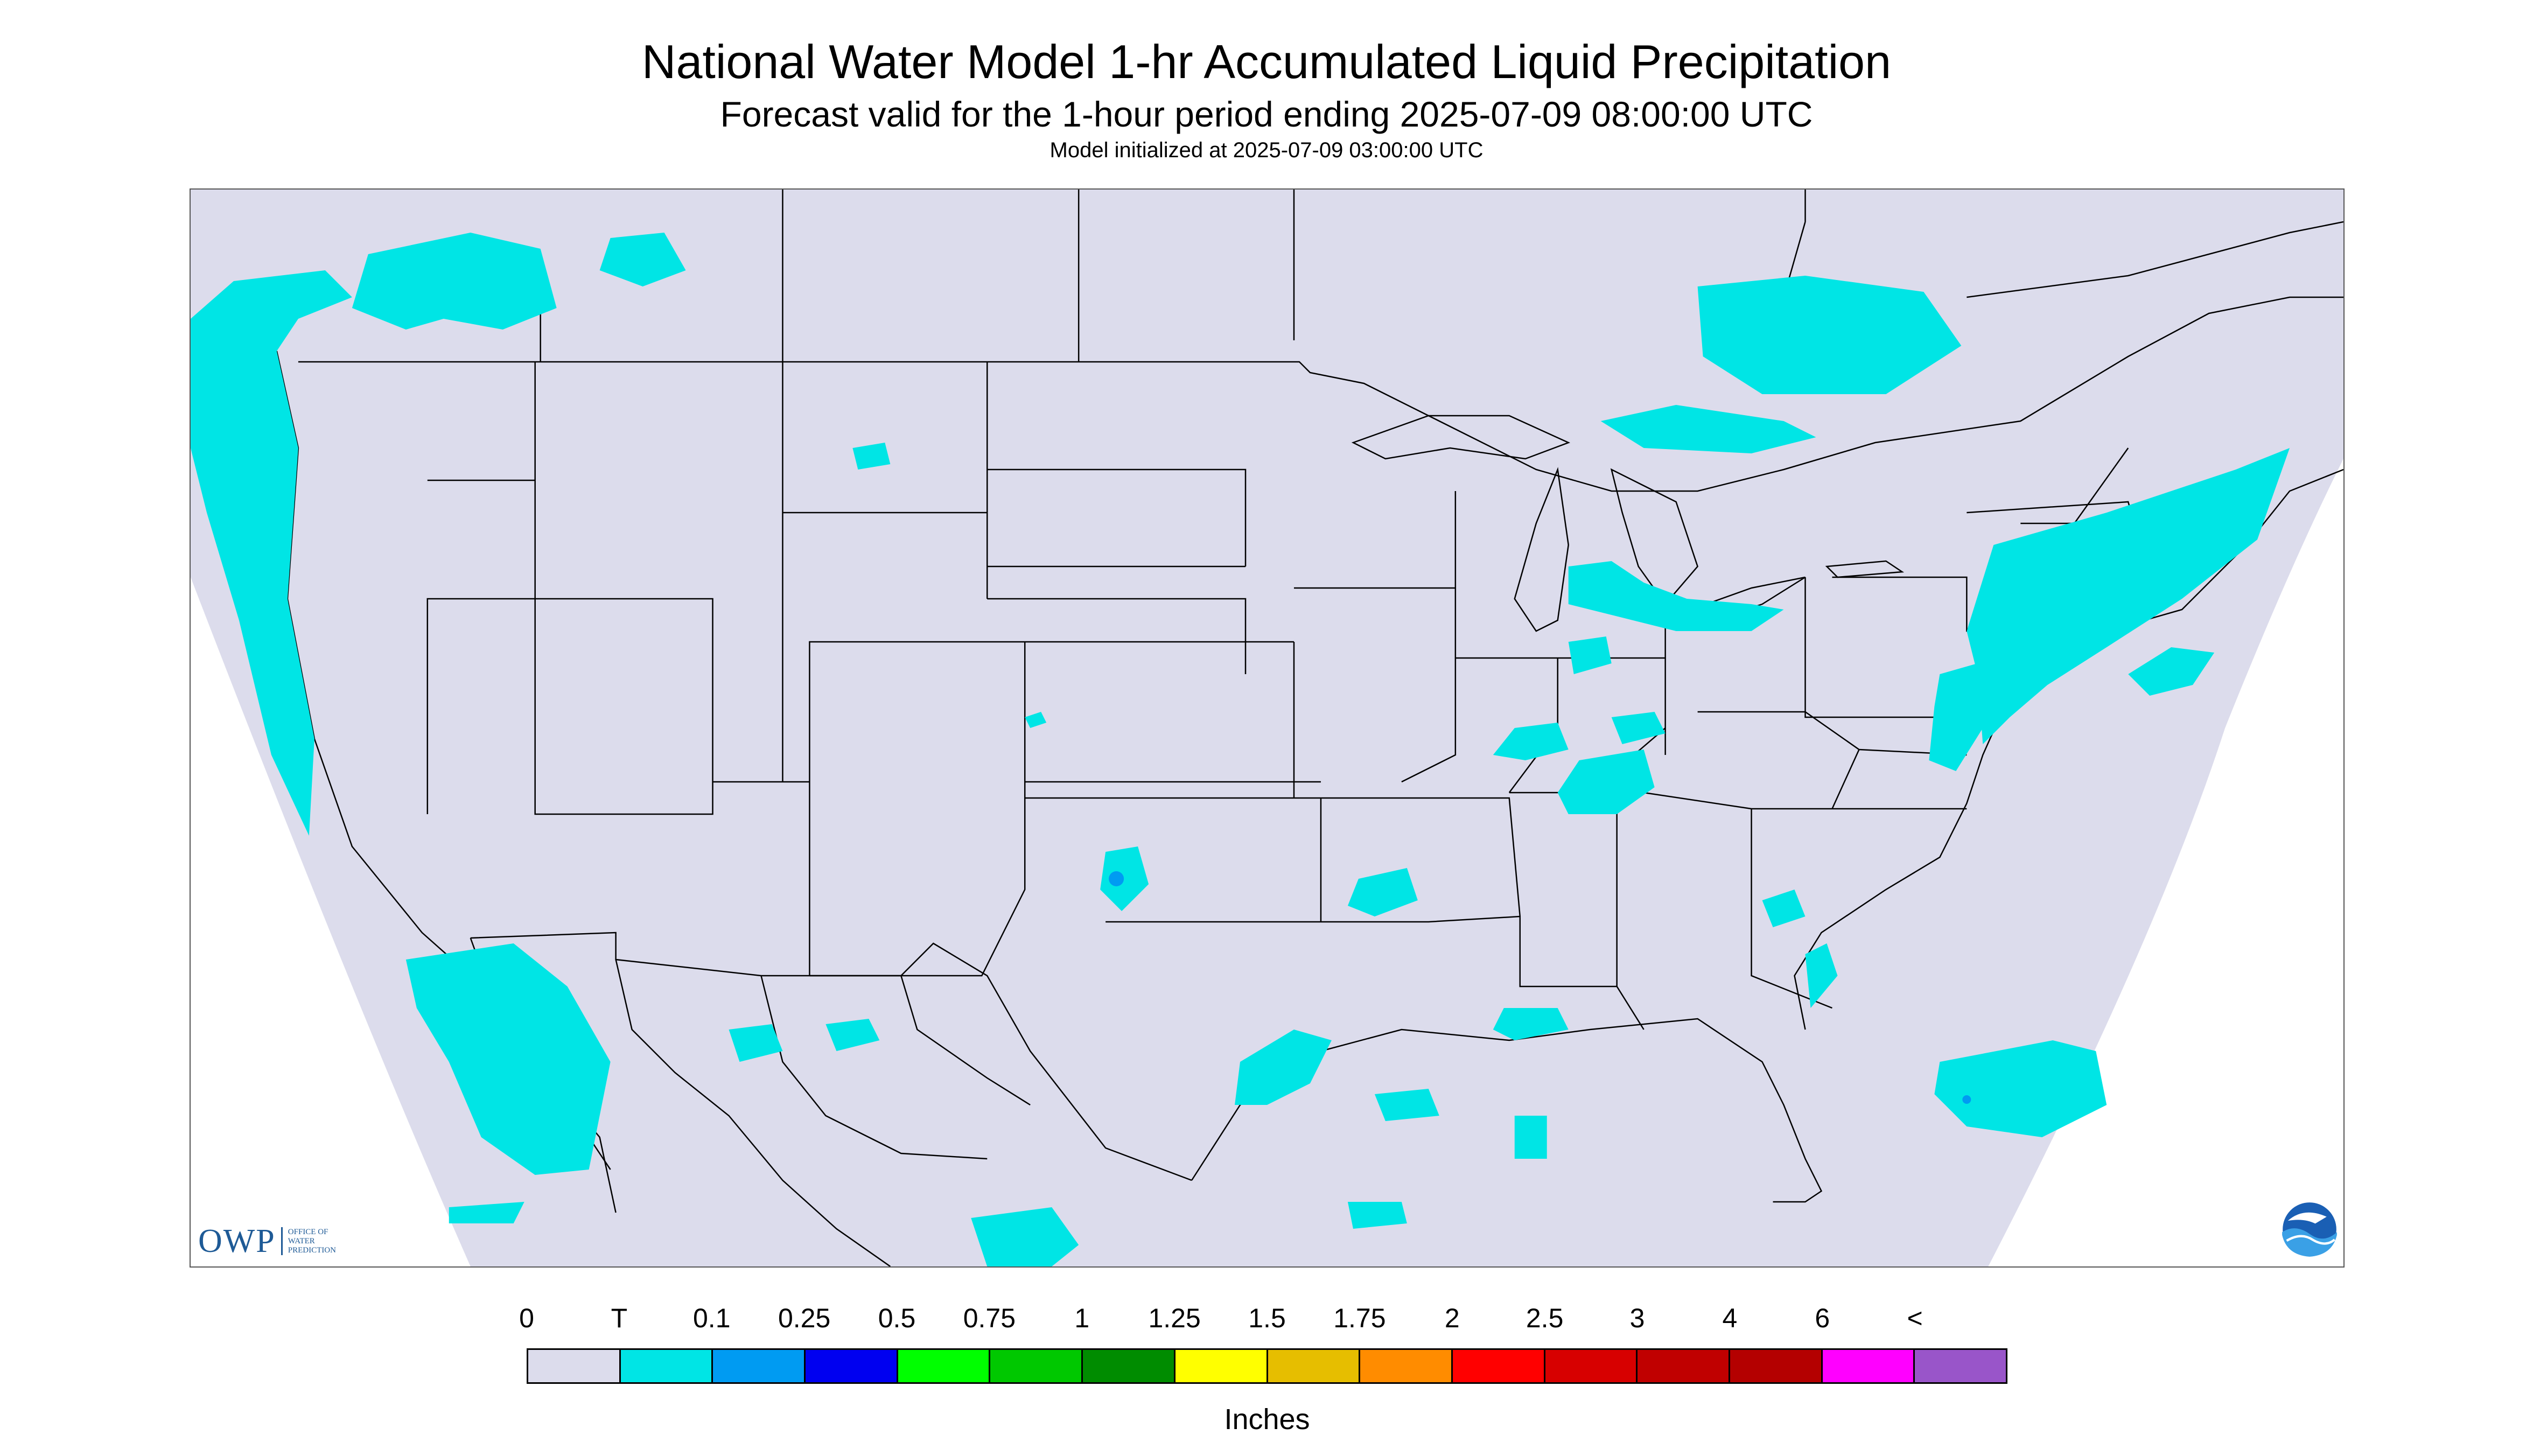 The width and height of the screenshot is (2533, 1456). Describe the element at coordinates (1036, 720) in the screenshot. I see `precip-dakota` at that location.